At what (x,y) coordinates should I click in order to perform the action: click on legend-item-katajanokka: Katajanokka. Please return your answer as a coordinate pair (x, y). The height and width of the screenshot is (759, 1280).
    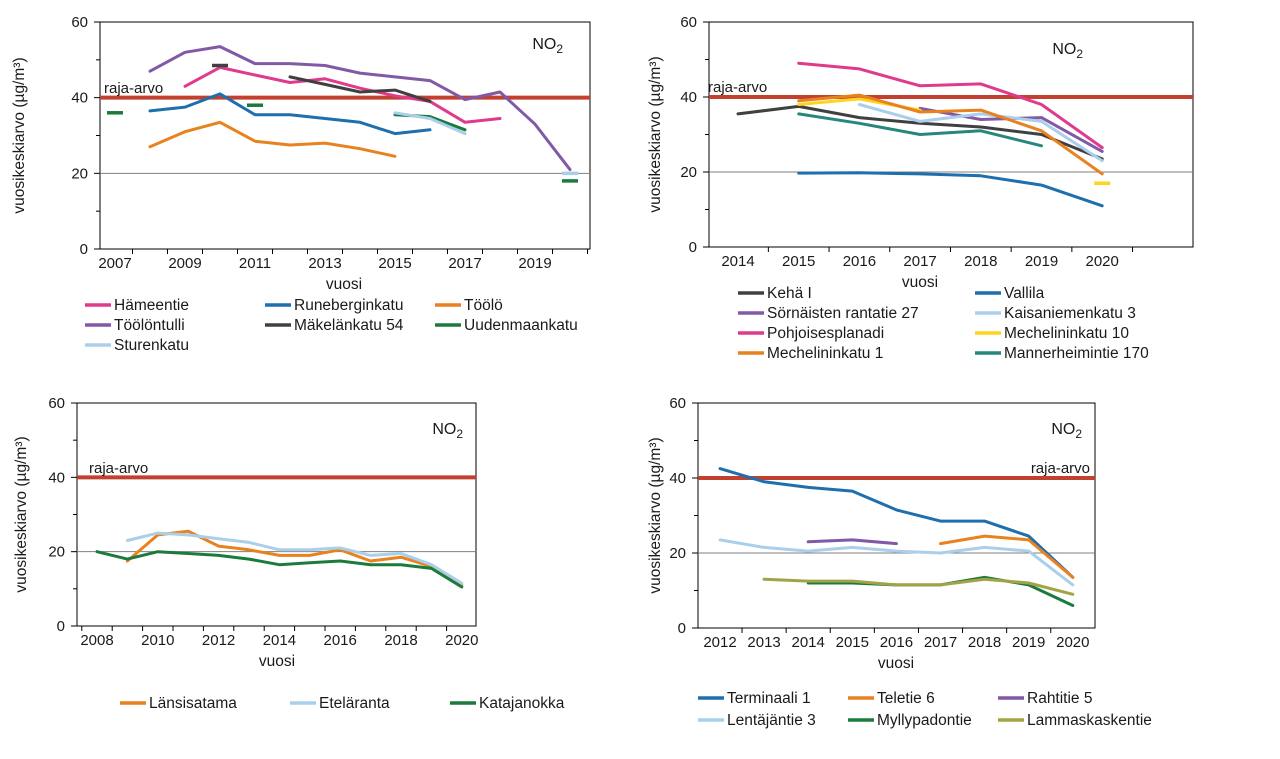
    Looking at the image, I should click on (507, 703).